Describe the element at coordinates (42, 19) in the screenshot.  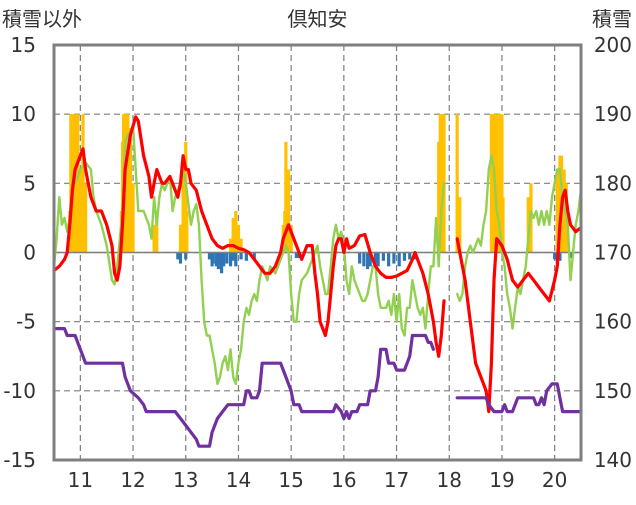
I see `y-axis-label-left: 積雪以外` at that location.